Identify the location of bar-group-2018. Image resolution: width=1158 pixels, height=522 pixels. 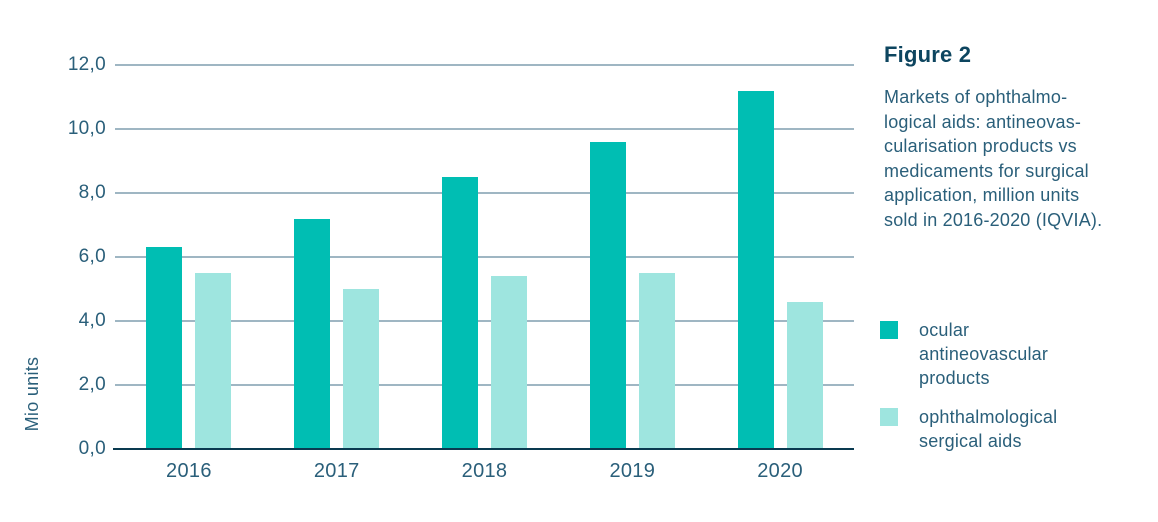
(485, 257).